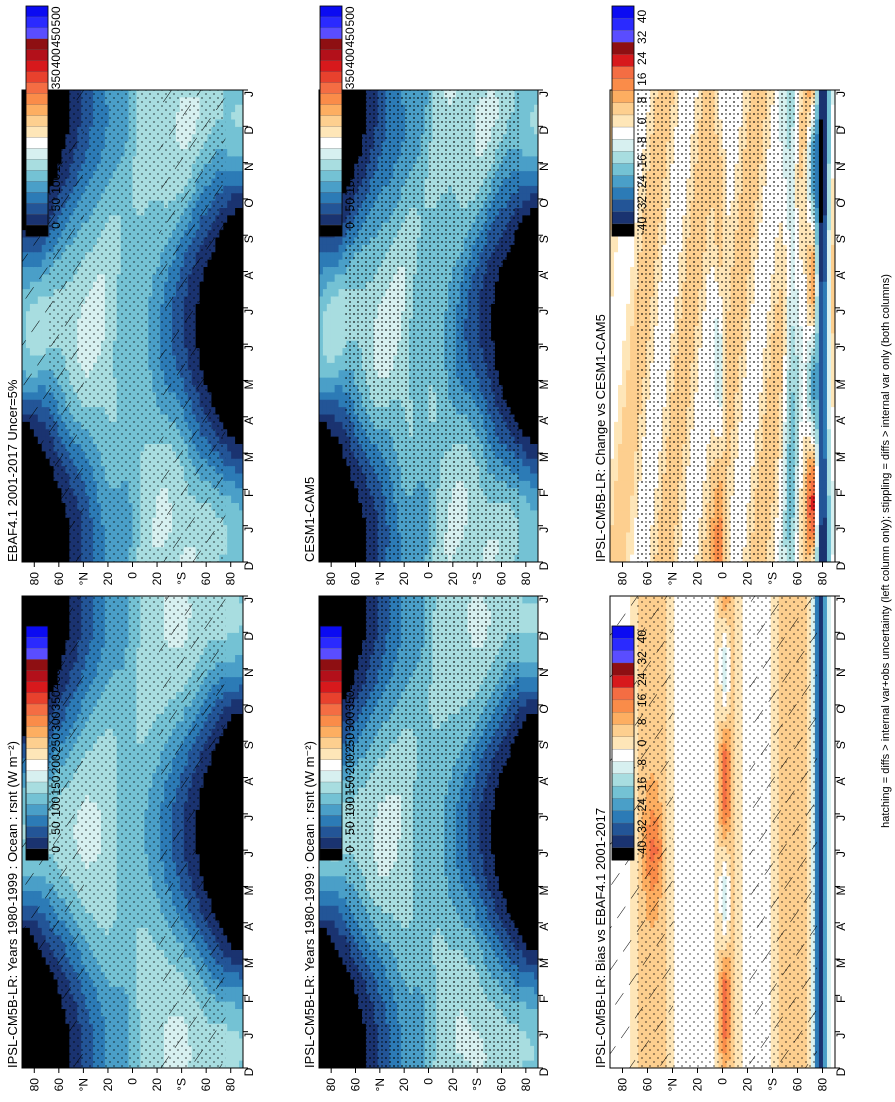 Image resolution: width=895 pixels, height=1102 pixels. What do you see at coordinates (642, 679) in the screenshot?
I see `colorbar-label: 24` at bounding box center [642, 679].